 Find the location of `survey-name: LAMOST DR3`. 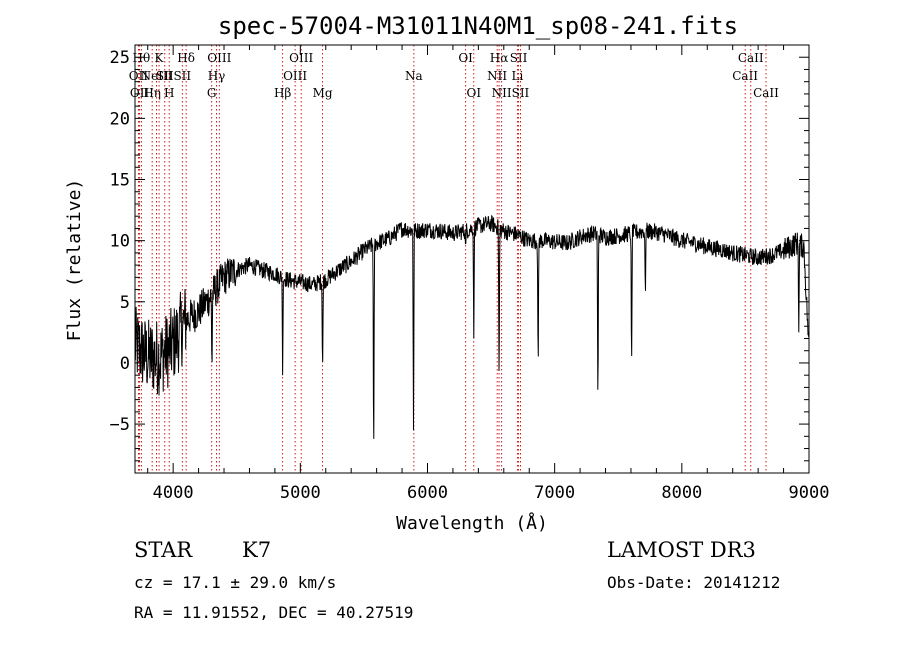

survey-name: LAMOST DR3 is located at coordinates (681, 550).